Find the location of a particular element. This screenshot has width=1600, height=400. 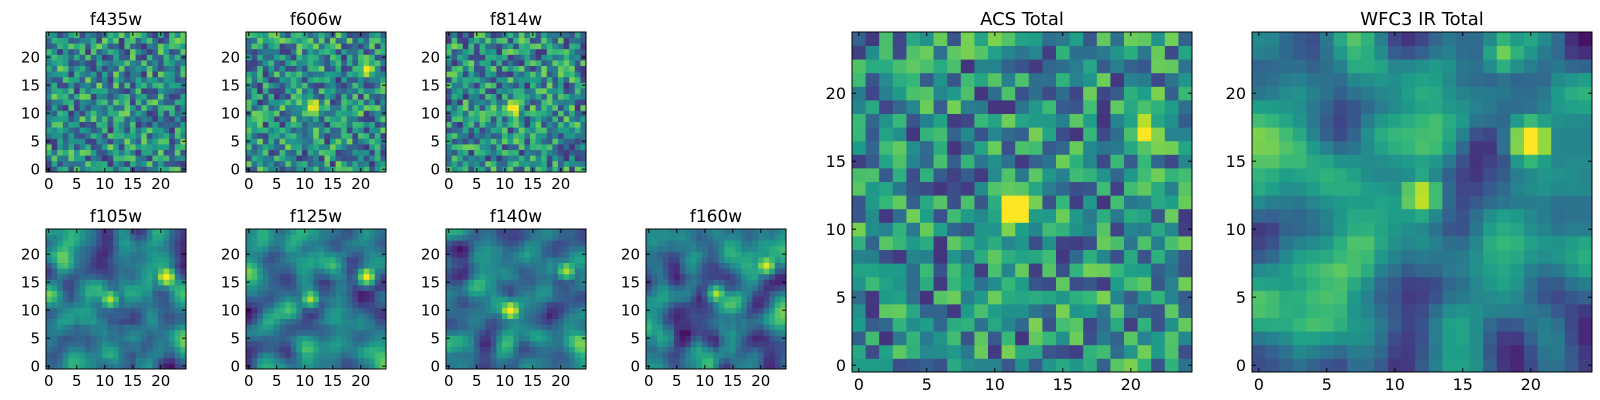

x-tick-label: 10 is located at coordinates (504, 184).